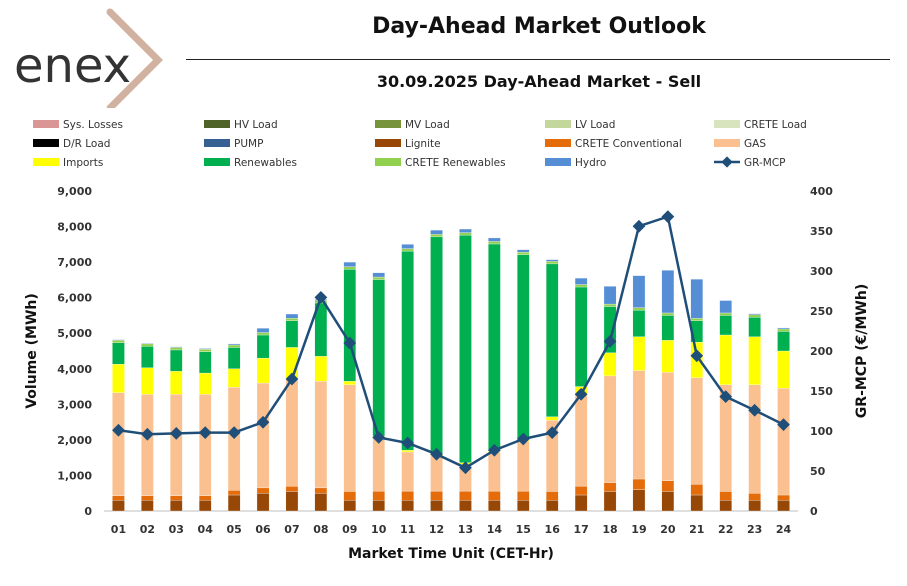  I want to click on x-tick-label-14: 14, so click(495, 529).